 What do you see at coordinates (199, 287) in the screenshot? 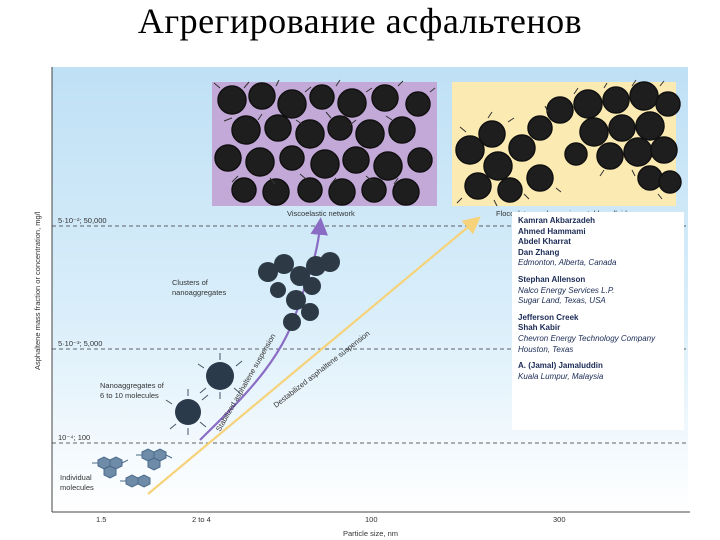
I see `clusters-label: Clusters of nanoaggregates` at bounding box center [199, 287].